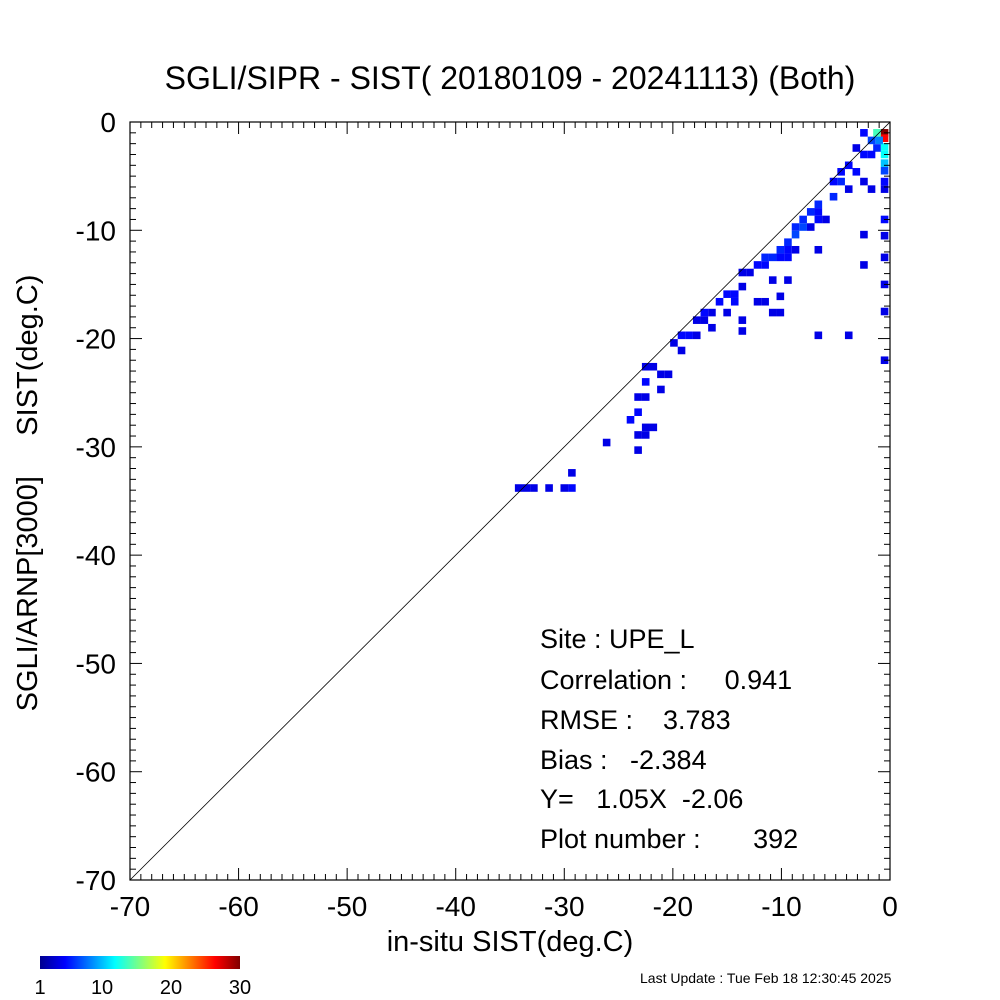 The height and width of the screenshot is (1000, 1000). I want to click on y-tick-label: -60, so click(96, 772).